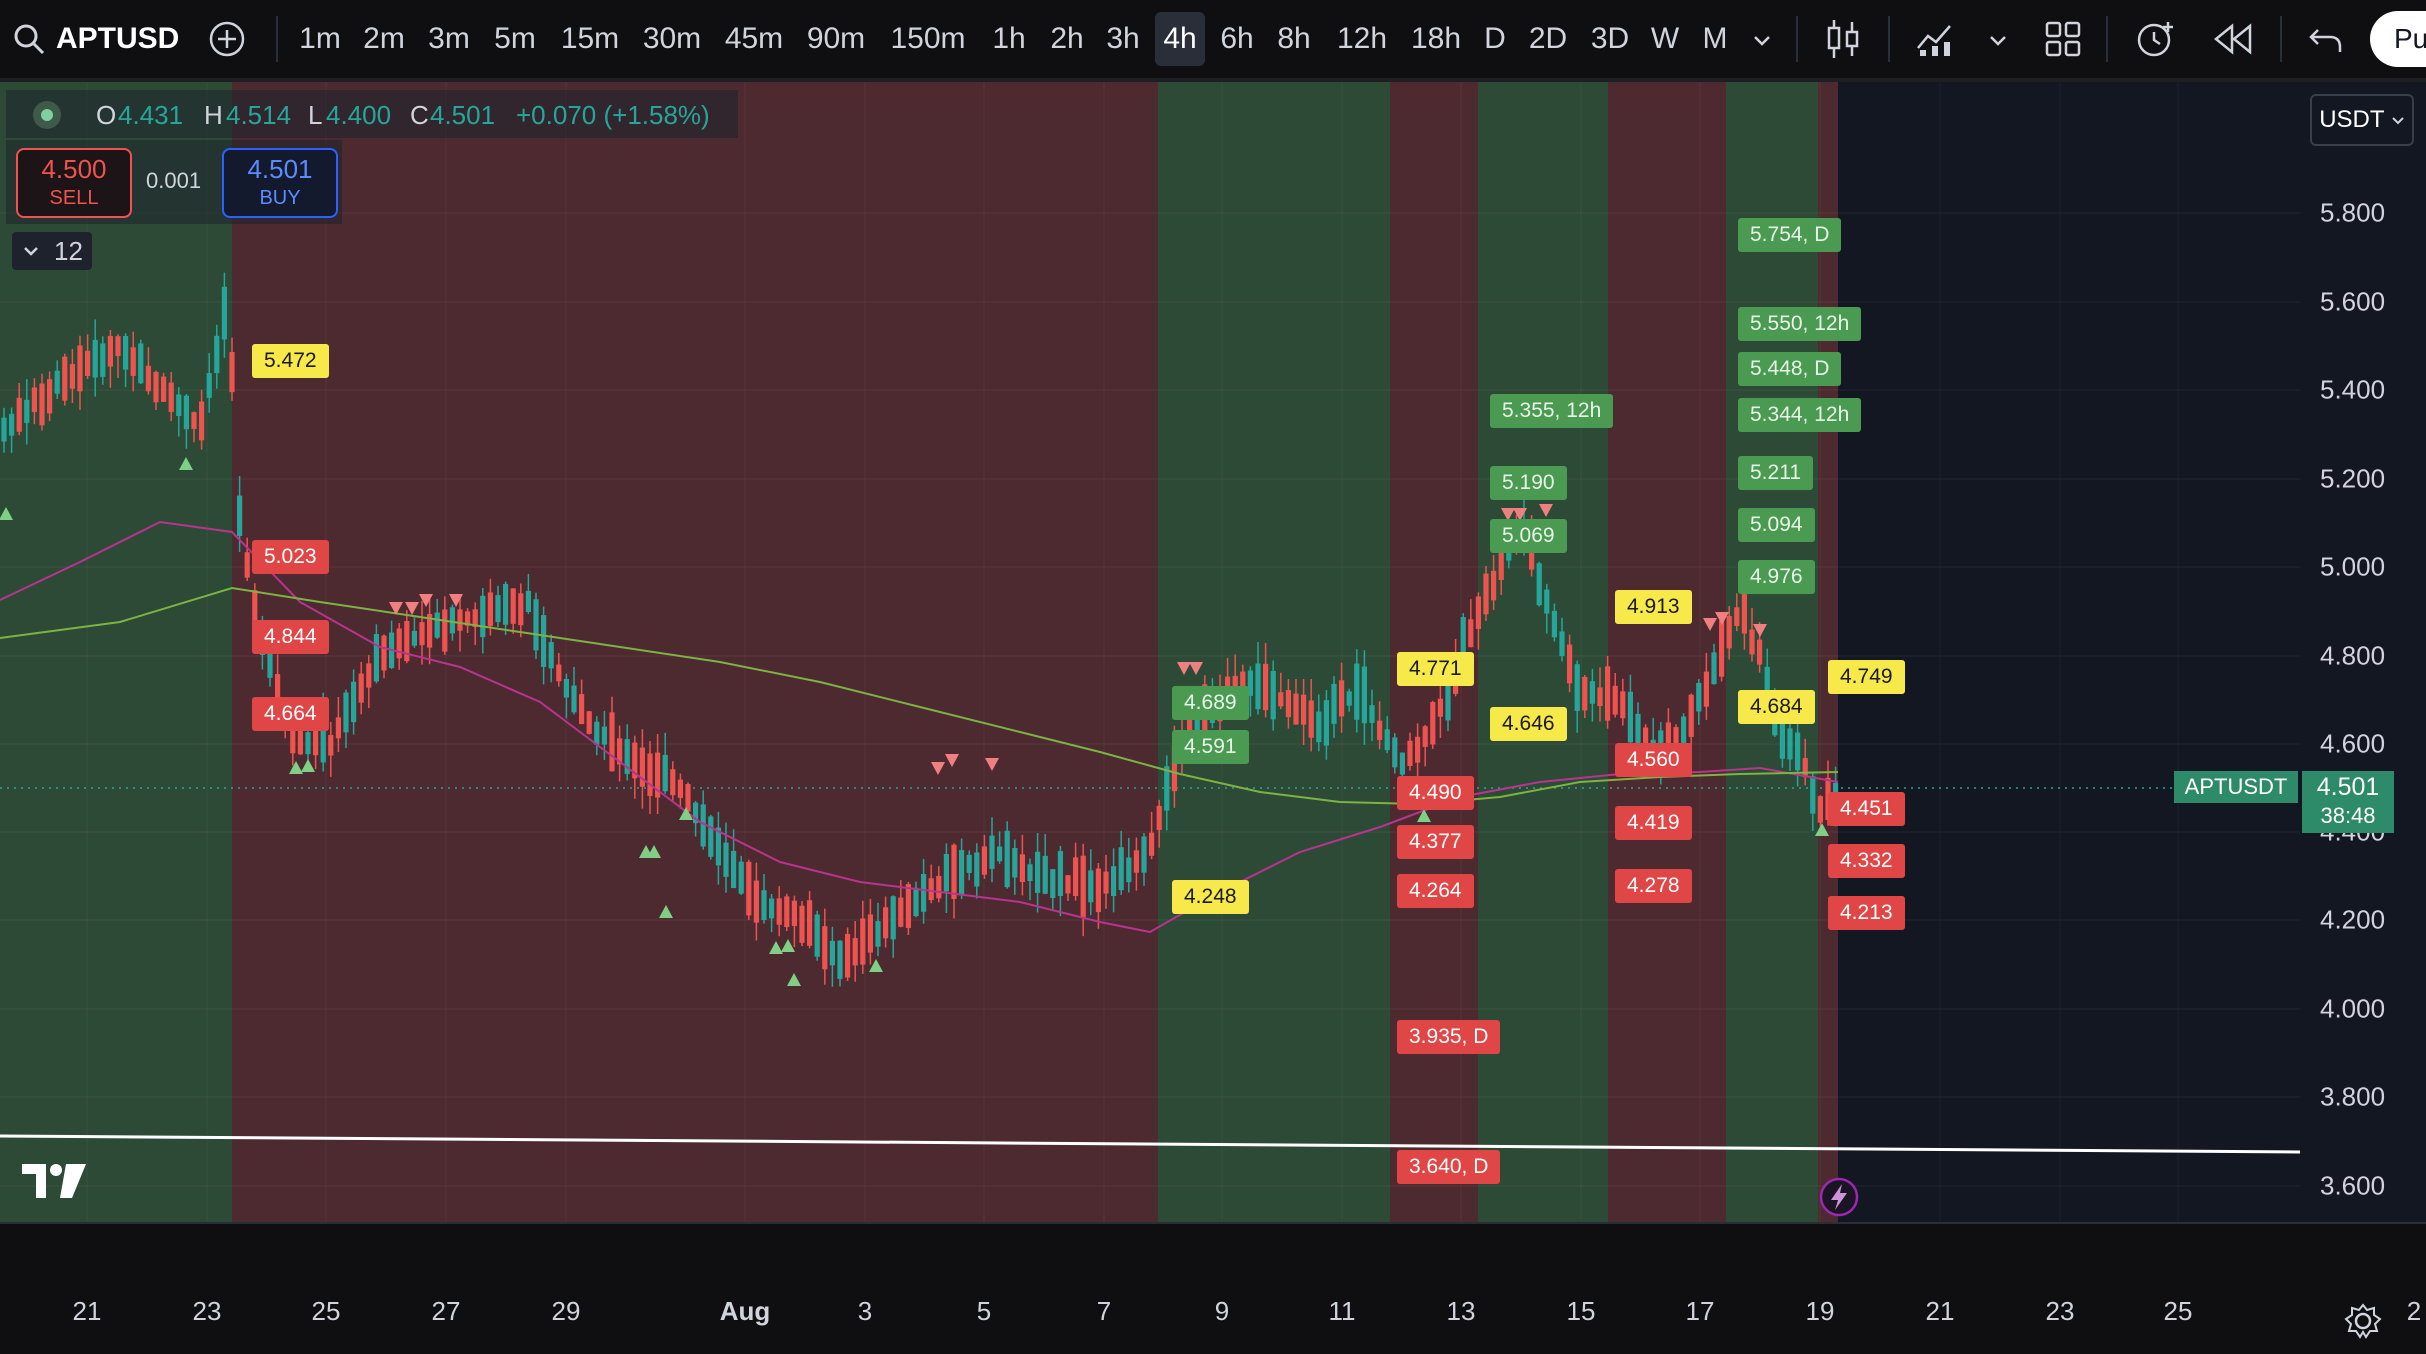  Describe the element at coordinates (384, 38) in the screenshot. I see `interval-2m: 2m` at that location.